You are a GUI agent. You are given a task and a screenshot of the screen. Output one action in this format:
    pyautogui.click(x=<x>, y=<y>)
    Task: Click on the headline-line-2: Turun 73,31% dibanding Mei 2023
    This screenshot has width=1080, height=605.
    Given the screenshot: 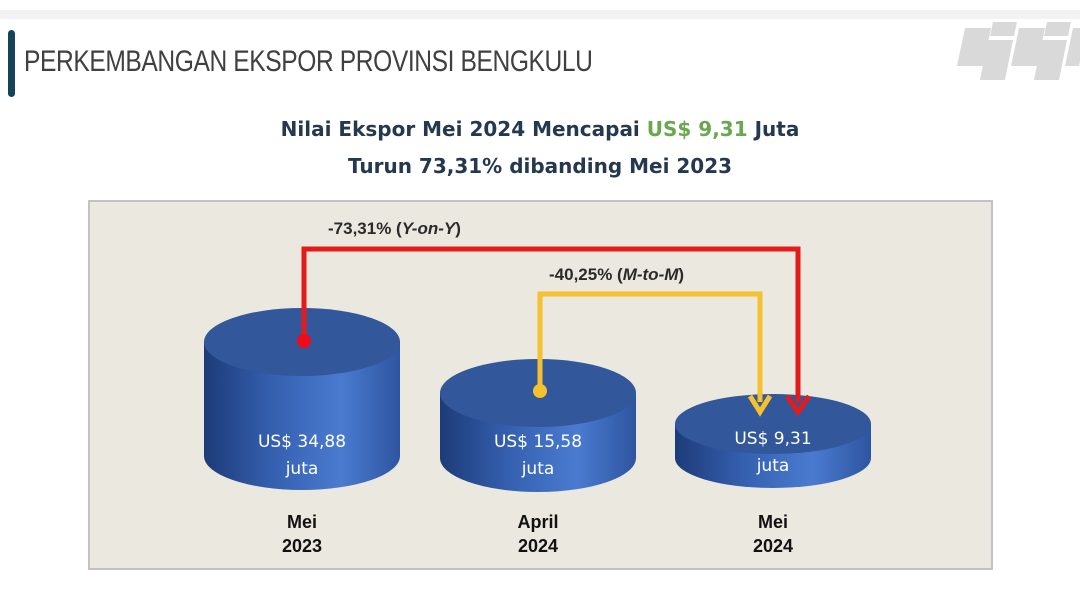 What is the action you would take?
    pyautogui.click(x=540, y=166)
    